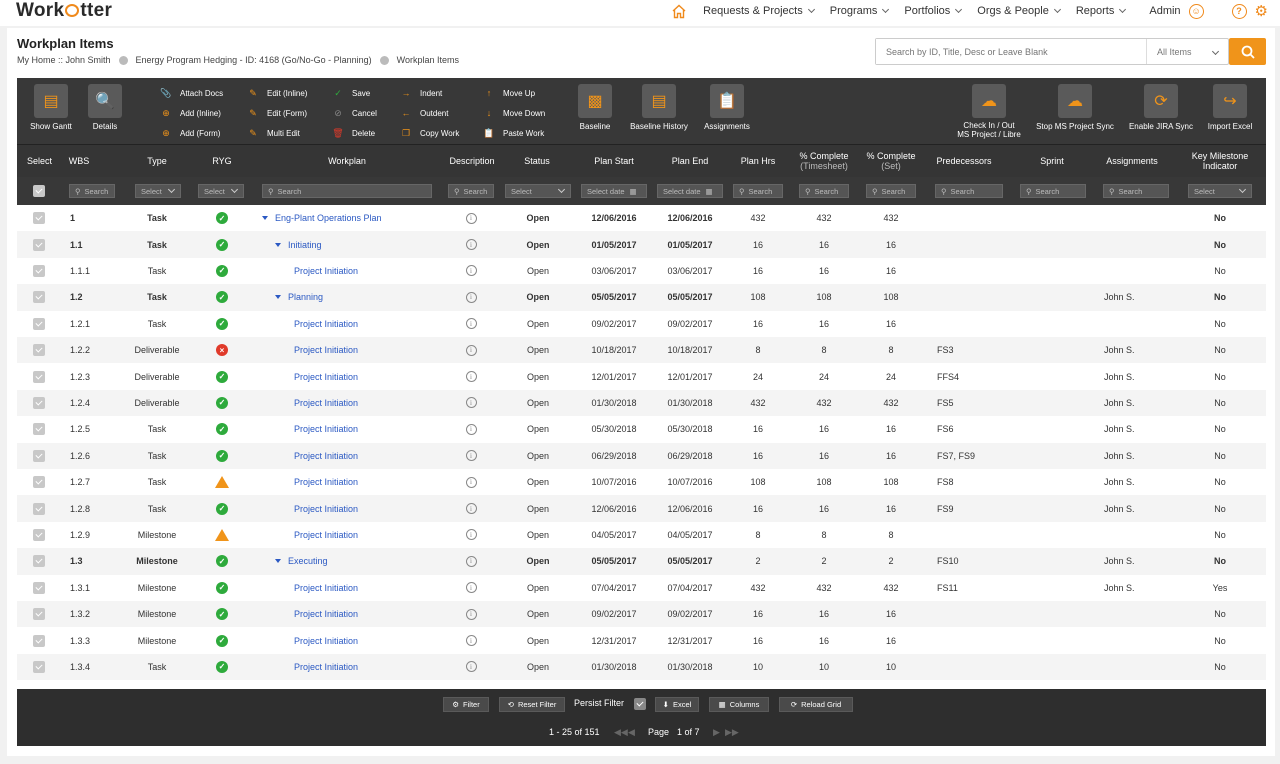  Describe the element at coordinates (1176, 11) in the screenshot. I see `user-menu: Admin ☺` at that location.